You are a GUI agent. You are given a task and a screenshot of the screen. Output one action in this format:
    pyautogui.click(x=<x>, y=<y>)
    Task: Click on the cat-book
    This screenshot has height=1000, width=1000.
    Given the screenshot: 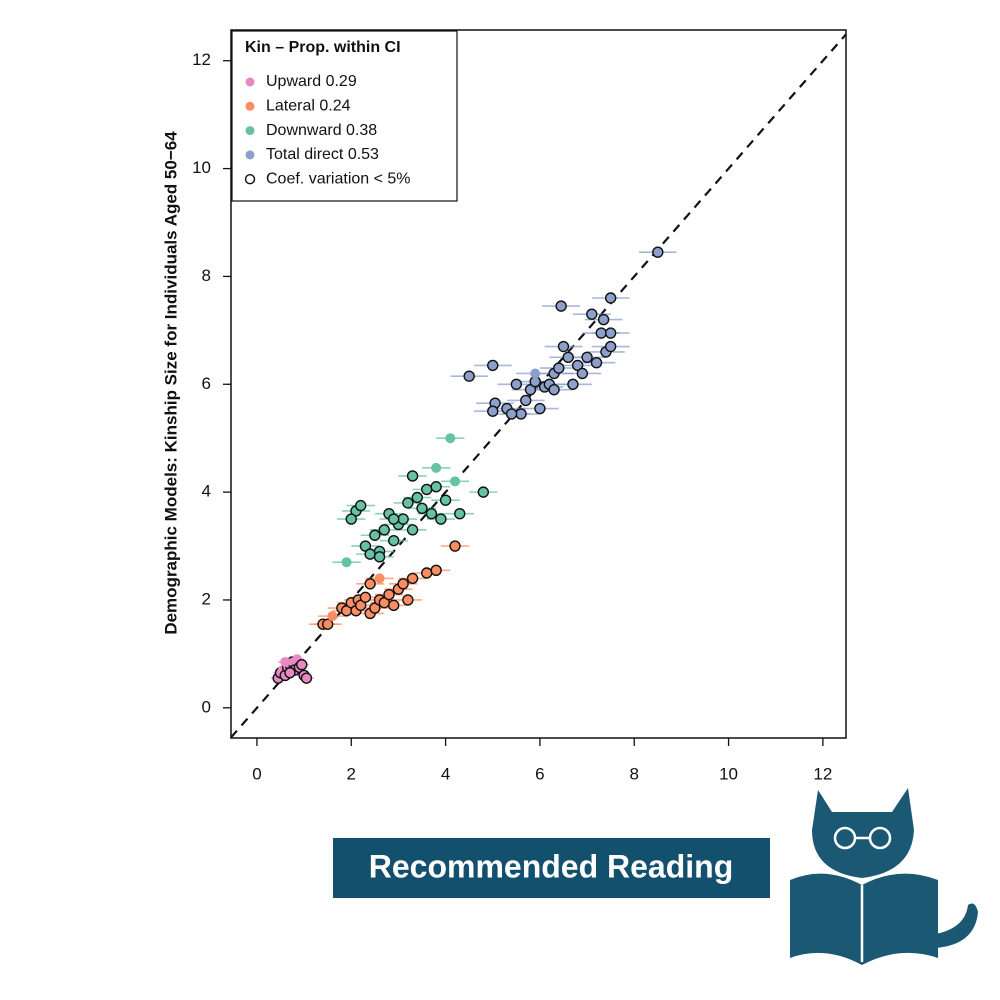 What is the action you would take?
    pyautogui.click(x=864, y=919)
    